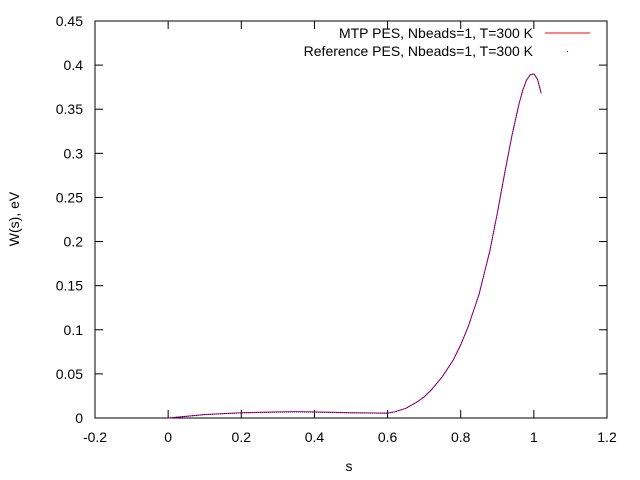  What do you see at coordinates (95, 437) in the screenshot?
I see `x-tick-label: -0.2` at bounding box center [95, 437].